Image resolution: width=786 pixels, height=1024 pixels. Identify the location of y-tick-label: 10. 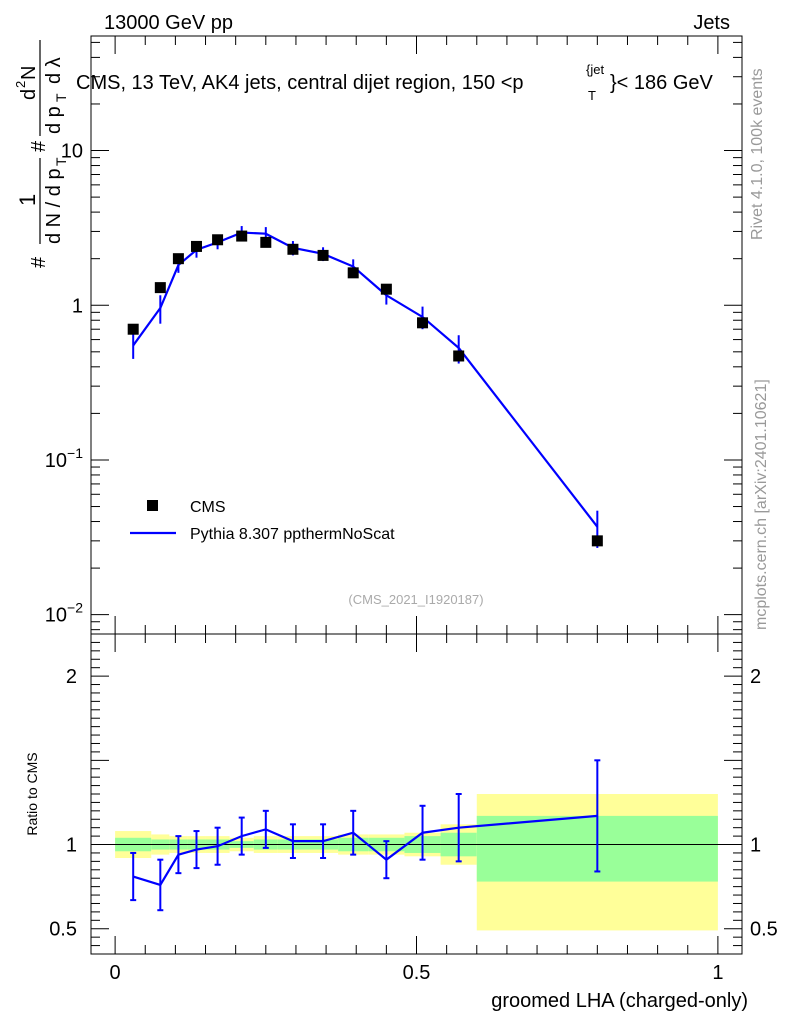
(72, 152).